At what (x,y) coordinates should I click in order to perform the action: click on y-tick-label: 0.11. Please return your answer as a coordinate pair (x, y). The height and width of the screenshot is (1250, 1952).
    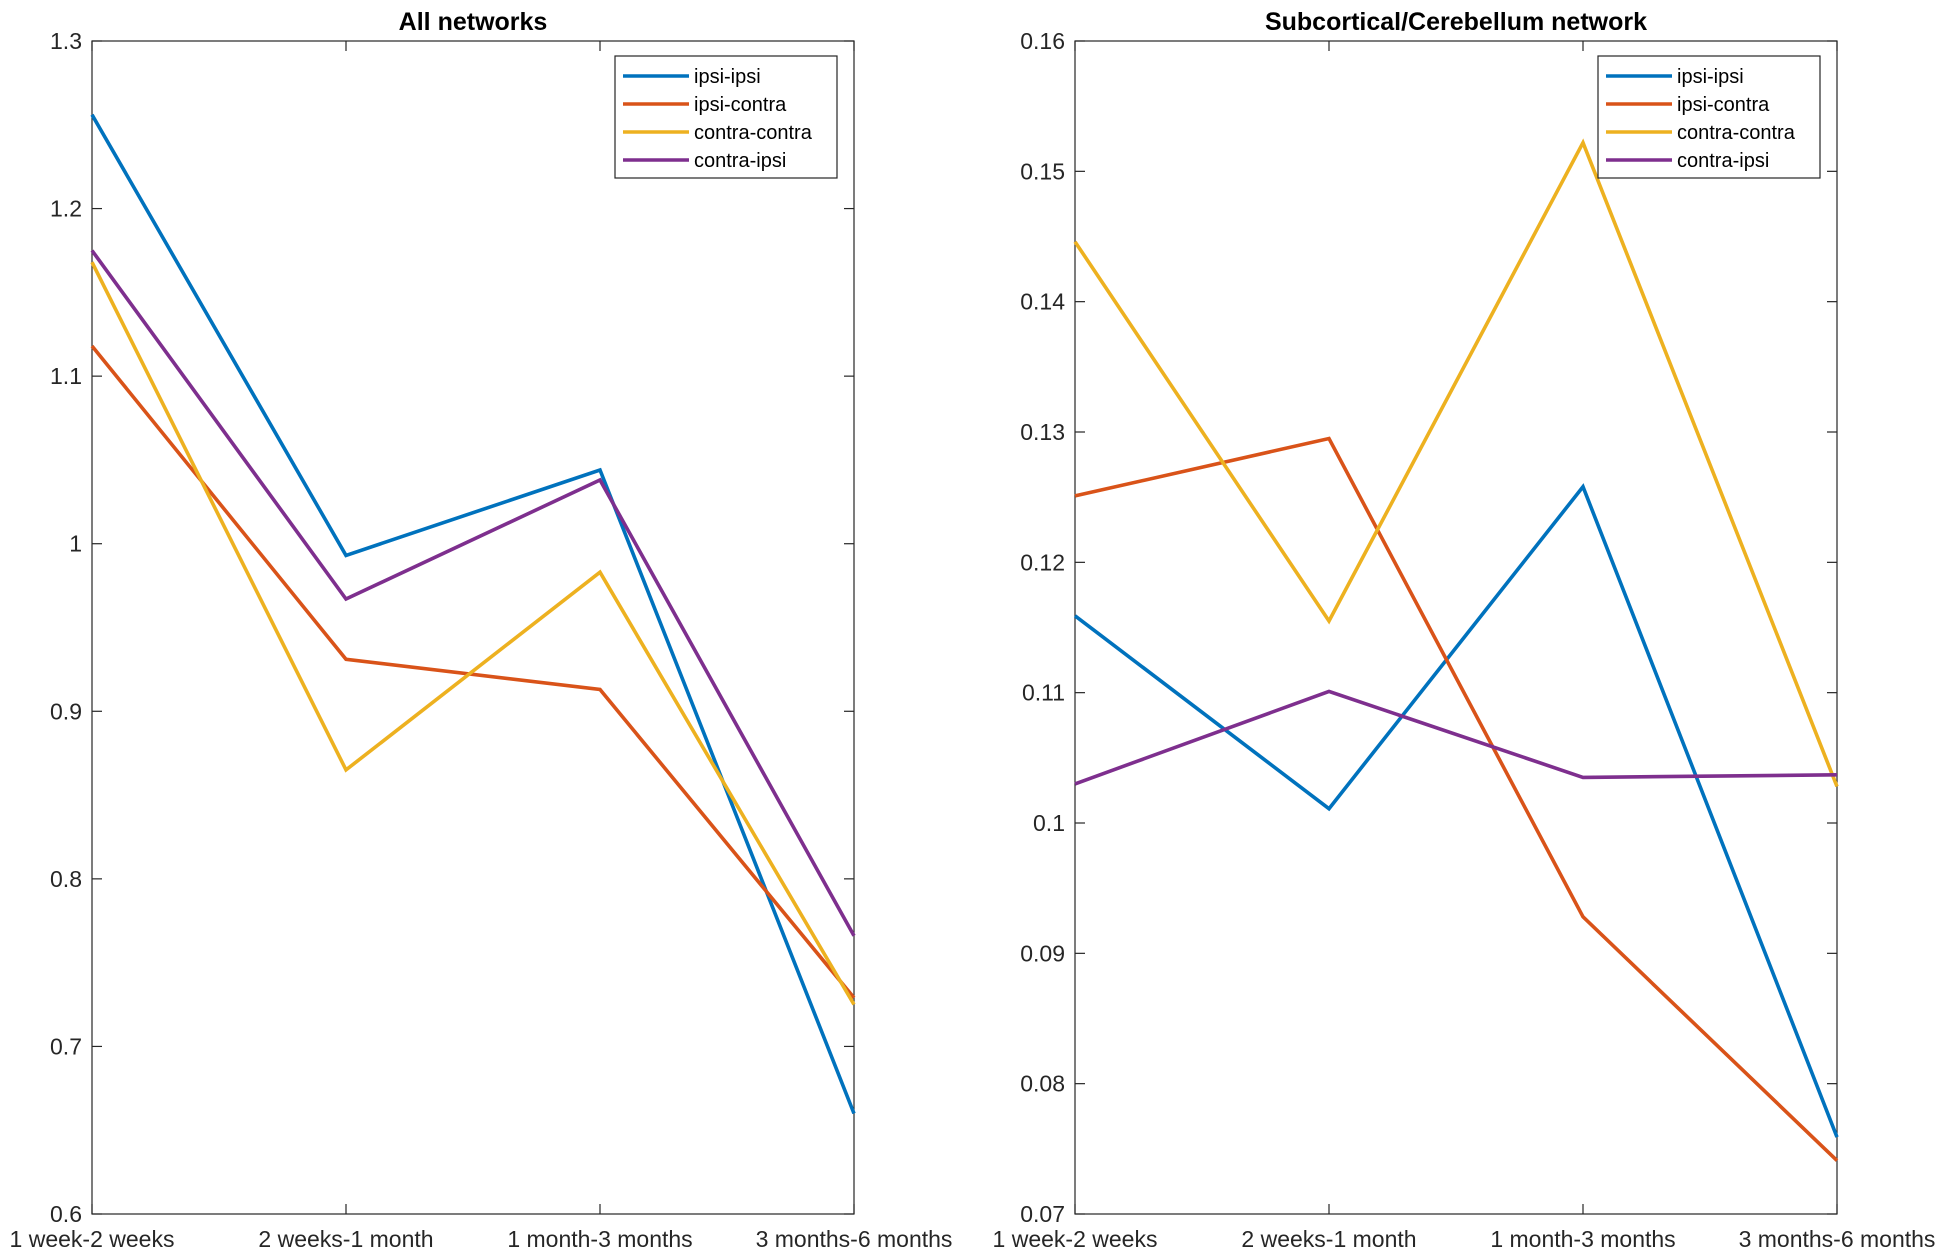
    Looking at the image, I should click on (1043, 693).